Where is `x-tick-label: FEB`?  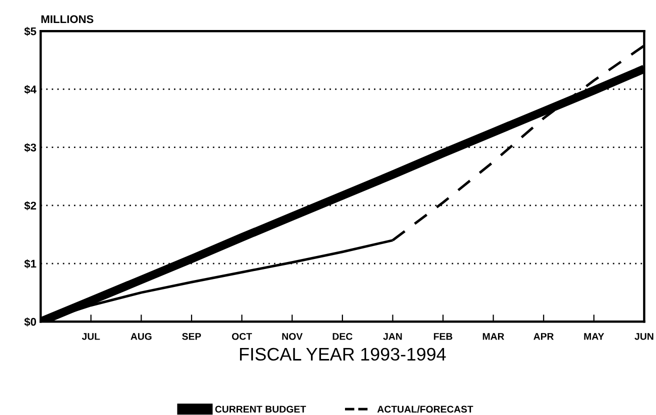 x-tick-label: FEB is located at coordinates (443, 336).